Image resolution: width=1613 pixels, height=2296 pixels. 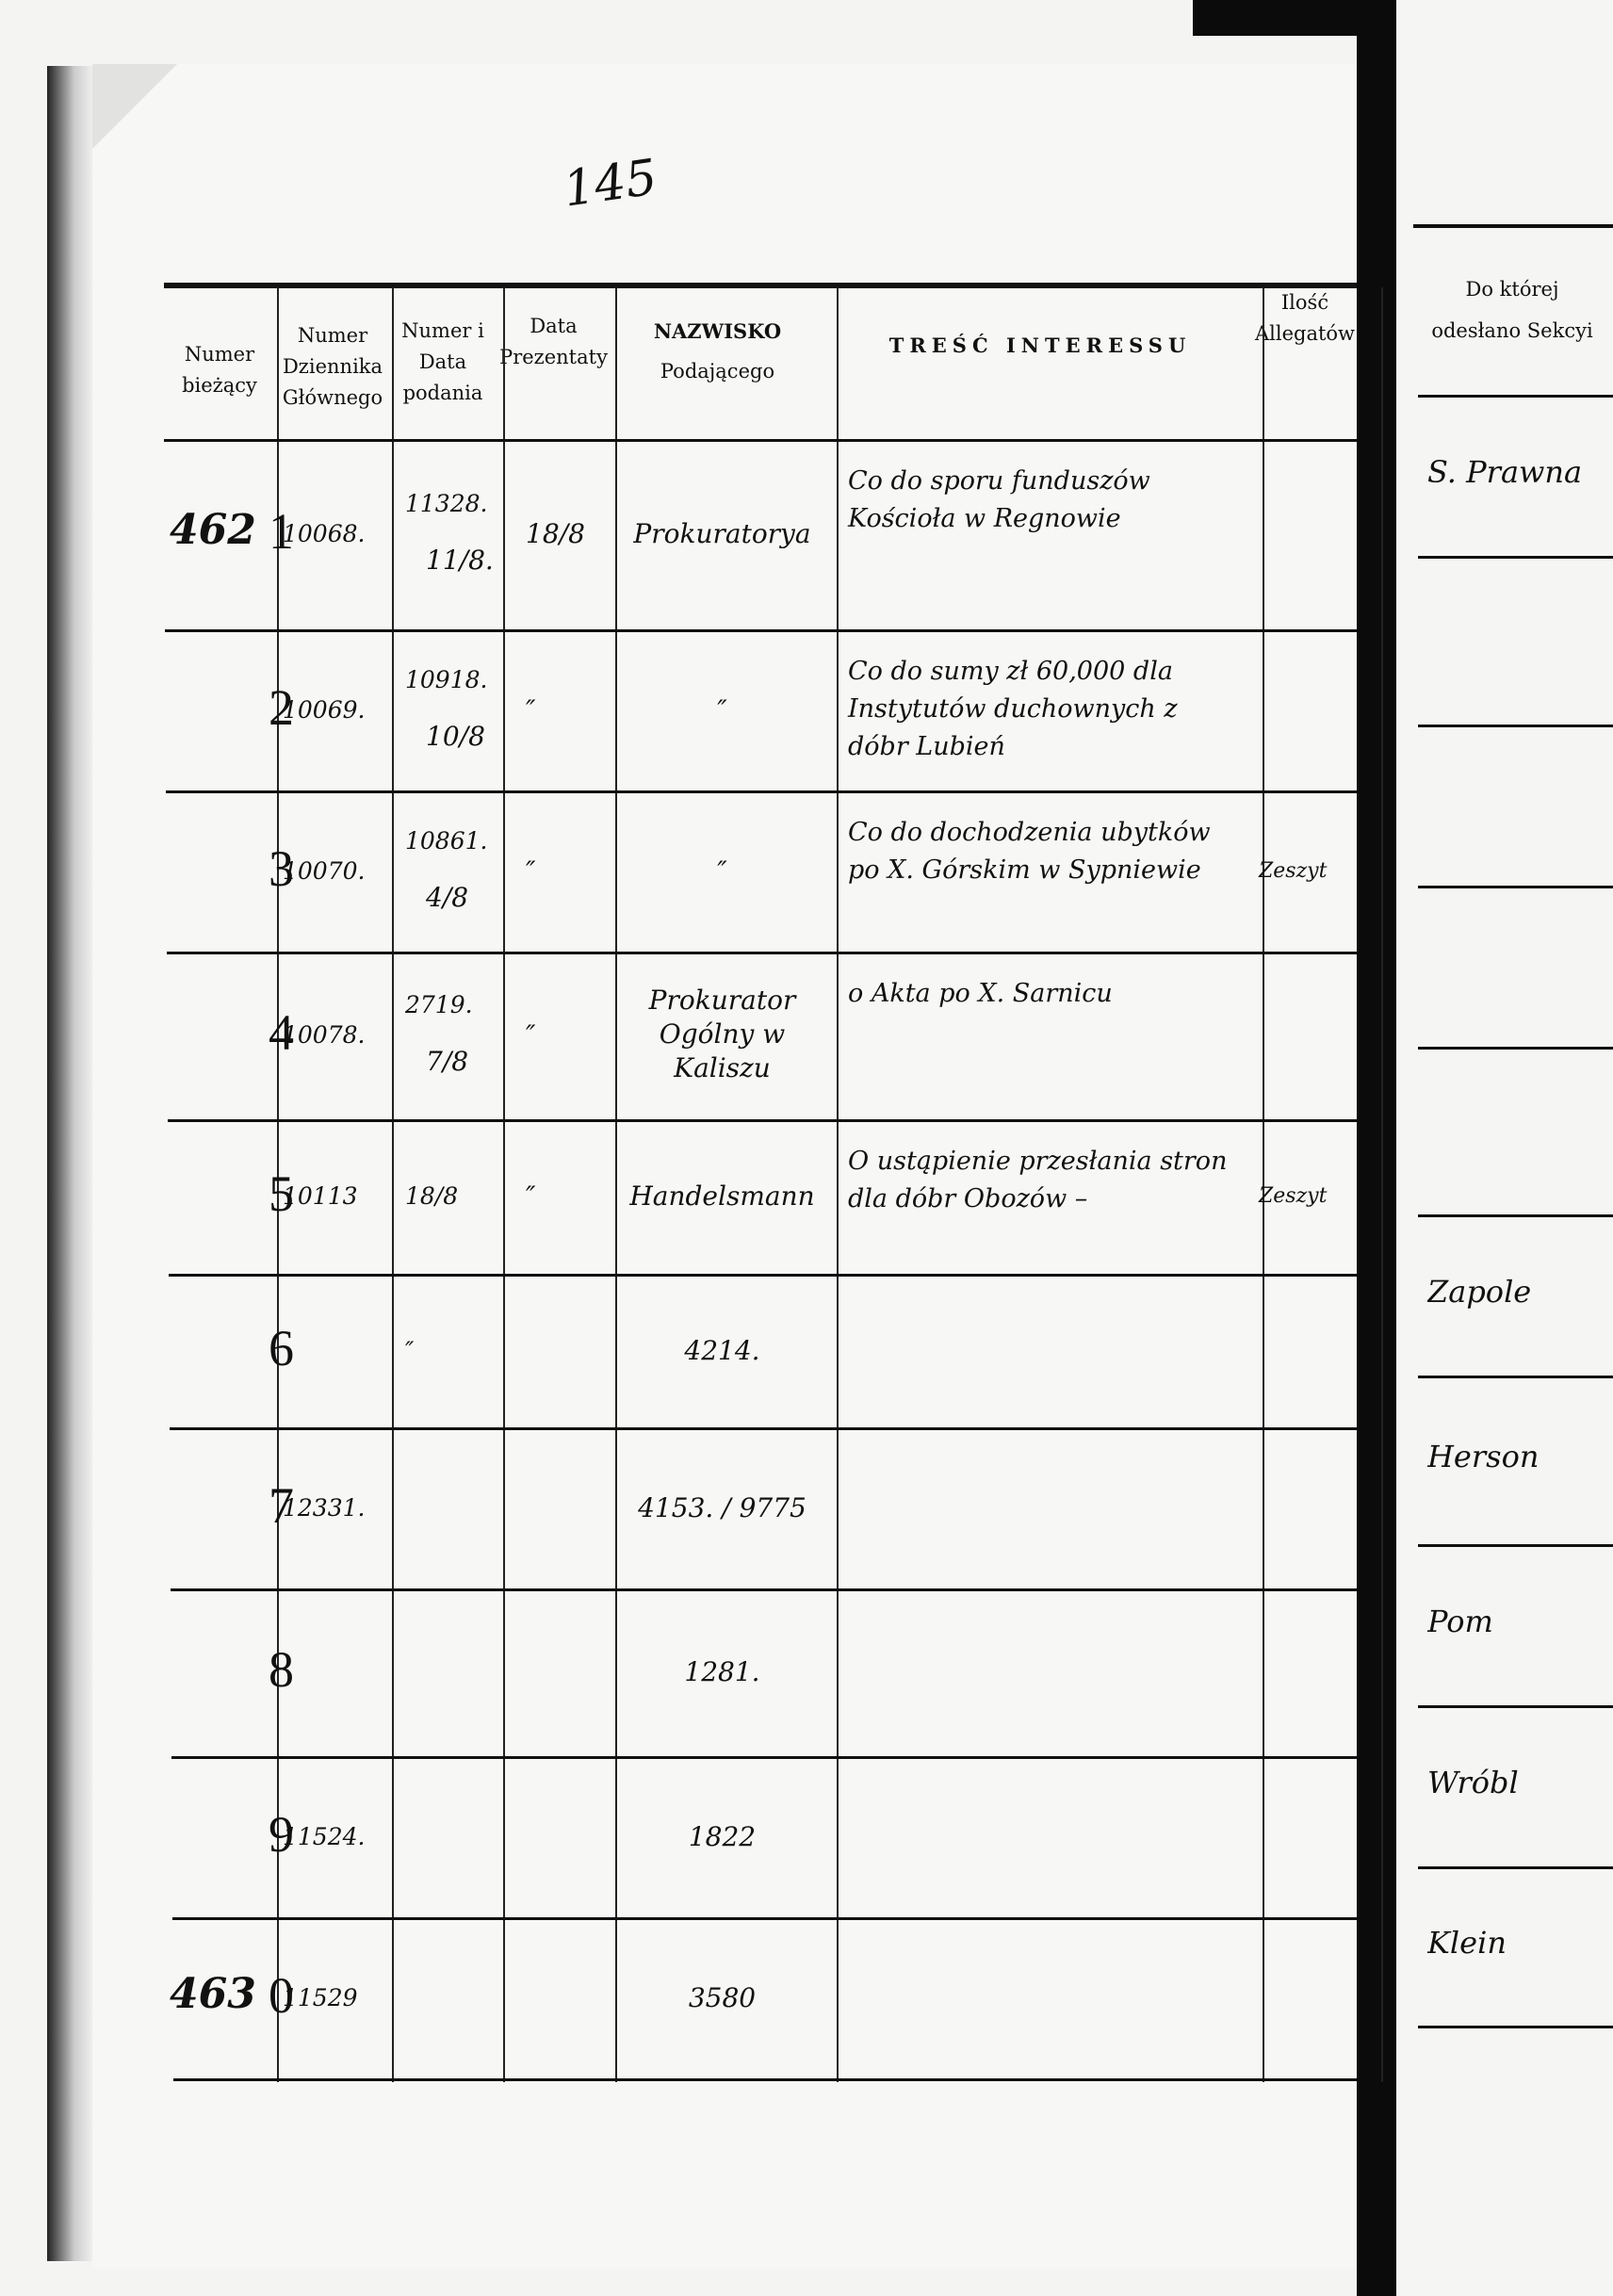 I want to click on journal-number: 10113, so click(x=320, y=1196).